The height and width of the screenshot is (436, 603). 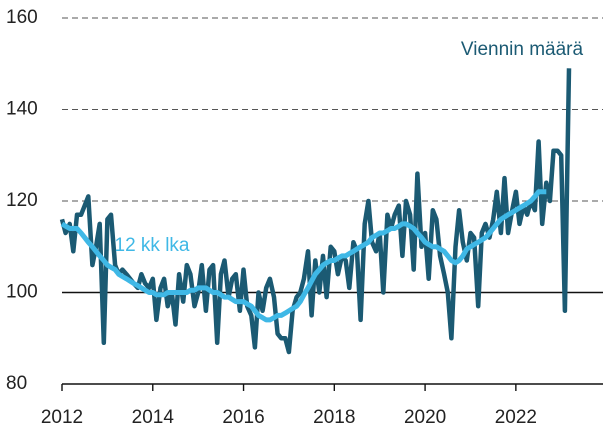 I want to click on series-label: Viennin määrä, so click(x=522, y=49).